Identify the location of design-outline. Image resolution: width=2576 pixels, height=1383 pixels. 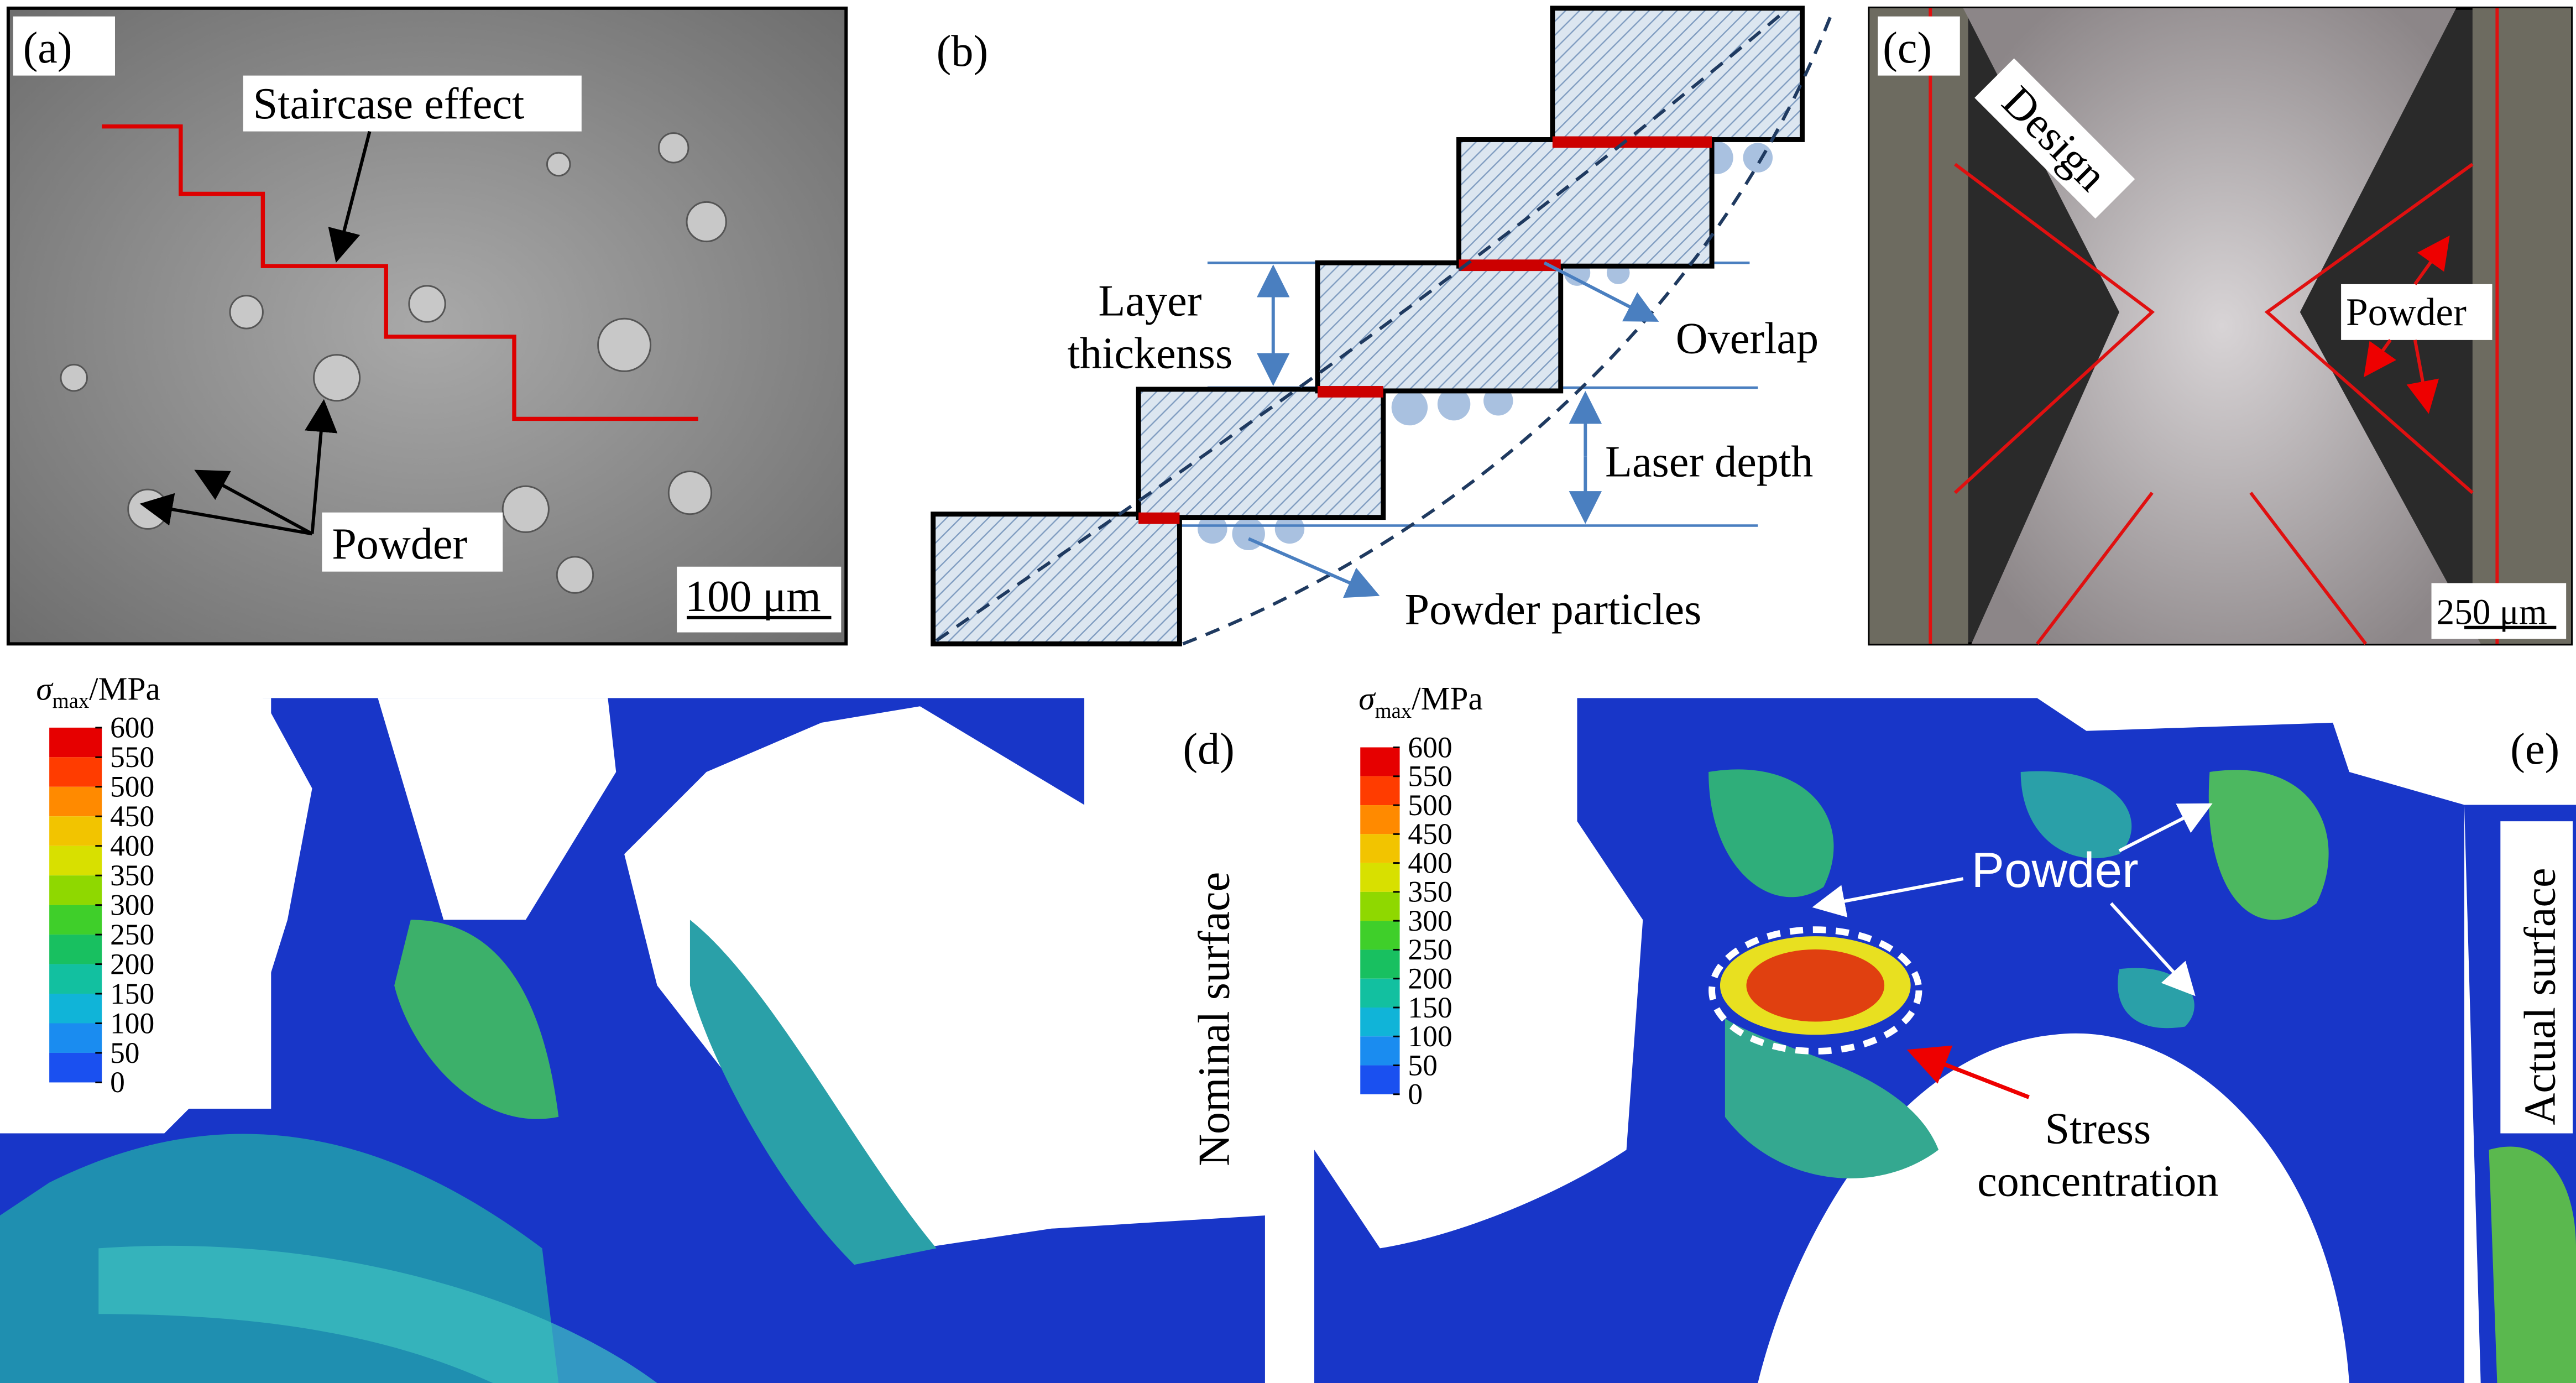
(2214, 327).